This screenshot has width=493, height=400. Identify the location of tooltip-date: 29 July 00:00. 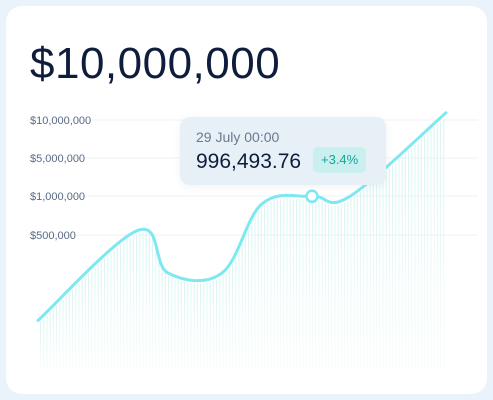
(238, 137).